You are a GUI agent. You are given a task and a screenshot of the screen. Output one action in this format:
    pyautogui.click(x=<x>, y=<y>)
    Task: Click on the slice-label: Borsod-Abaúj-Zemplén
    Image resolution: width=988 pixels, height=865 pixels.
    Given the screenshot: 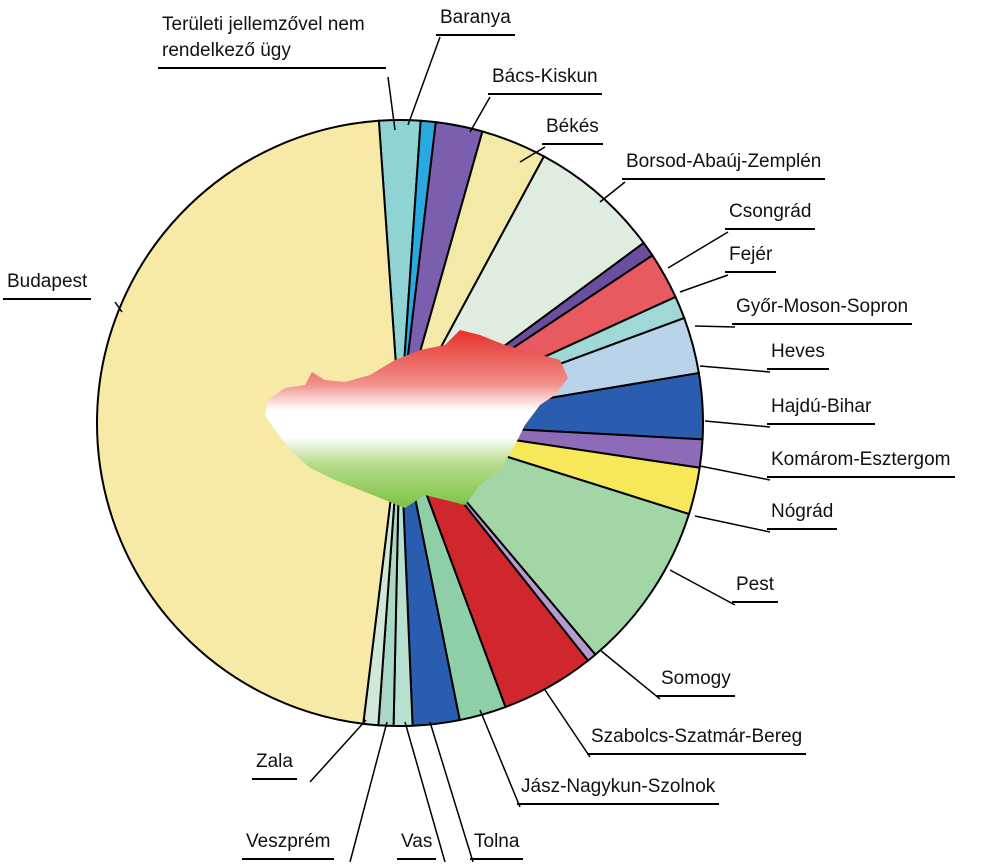 What is the action you would take?
    pyautogui.click(x=724, y=164)
    